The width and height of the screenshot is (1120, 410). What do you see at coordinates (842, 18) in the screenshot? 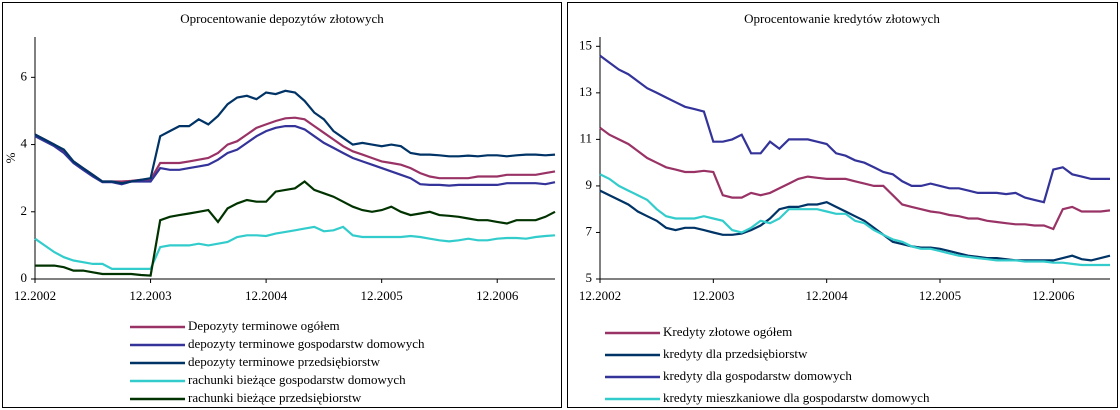
I see `chart-title: Oprocentowanie kredytów złotowych` at bounding box center [842, 18].